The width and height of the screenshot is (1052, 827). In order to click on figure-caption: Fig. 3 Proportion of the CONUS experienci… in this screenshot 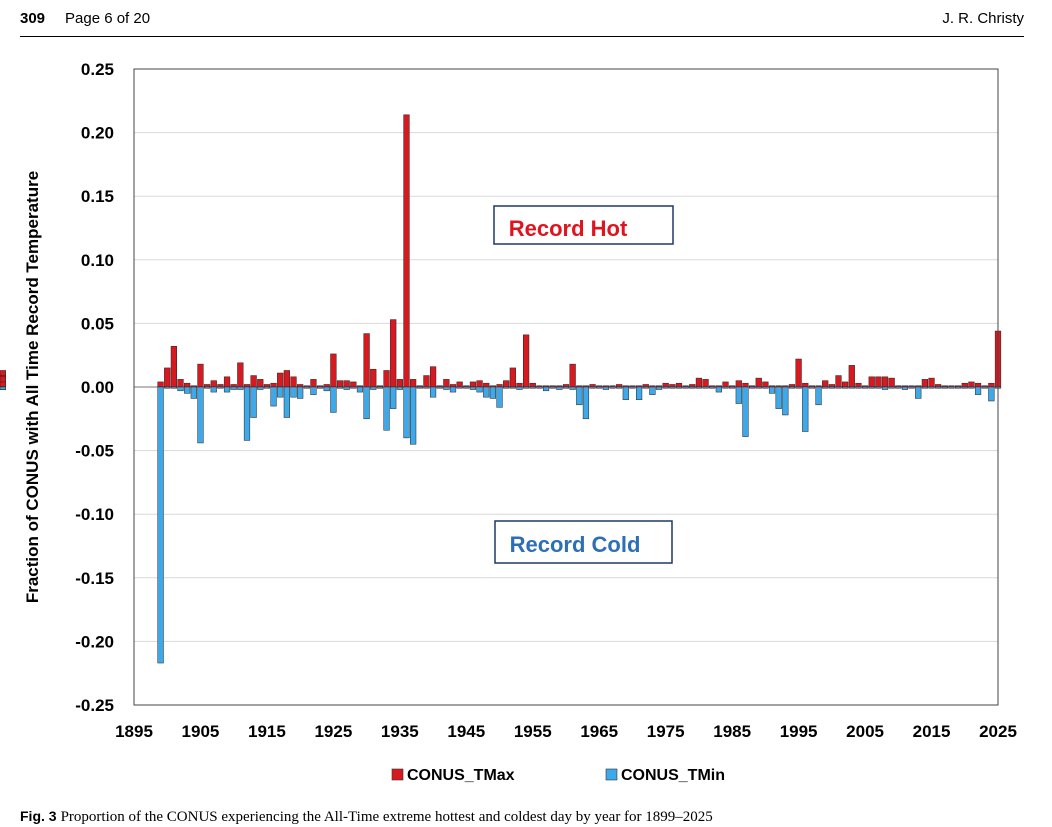, I will do `click(366, 817)`.